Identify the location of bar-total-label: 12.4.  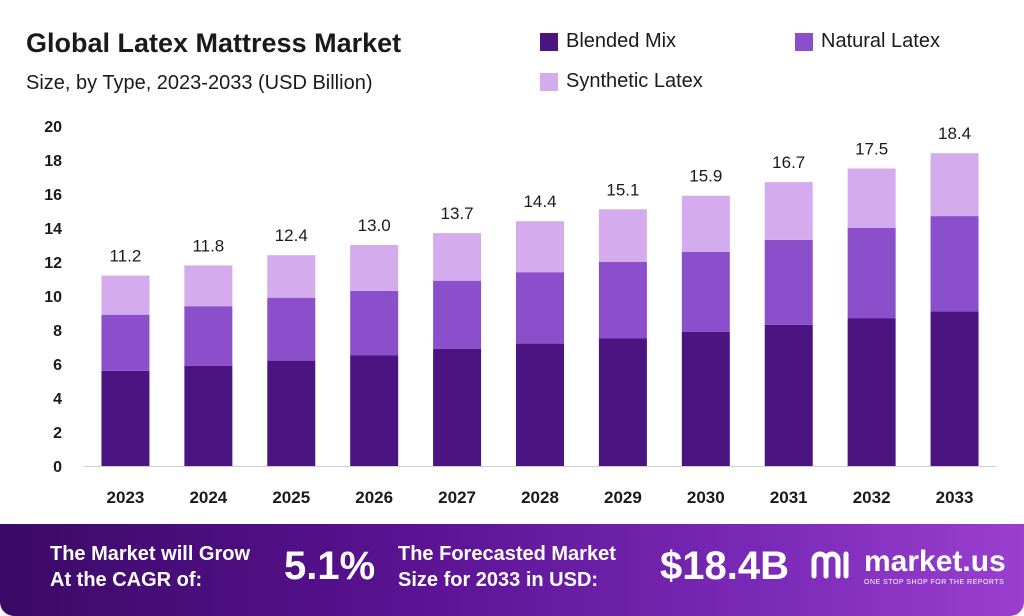
(291, 235).